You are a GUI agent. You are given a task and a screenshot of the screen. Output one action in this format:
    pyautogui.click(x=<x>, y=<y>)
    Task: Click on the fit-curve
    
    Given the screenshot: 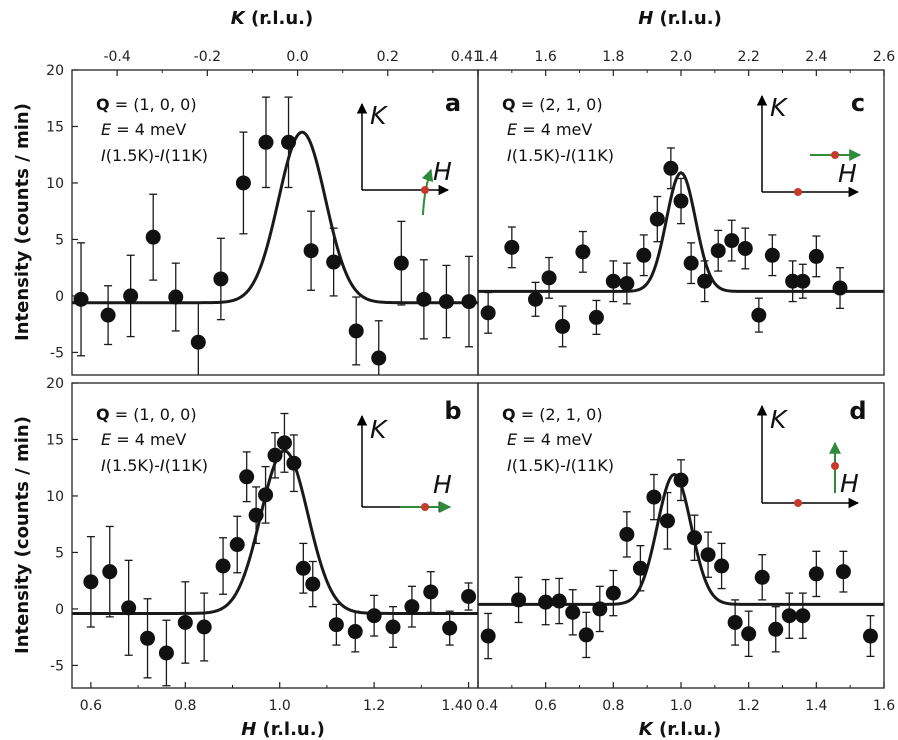 What is the action you would take?
    pyautogui.click(x=275, y=217)
    